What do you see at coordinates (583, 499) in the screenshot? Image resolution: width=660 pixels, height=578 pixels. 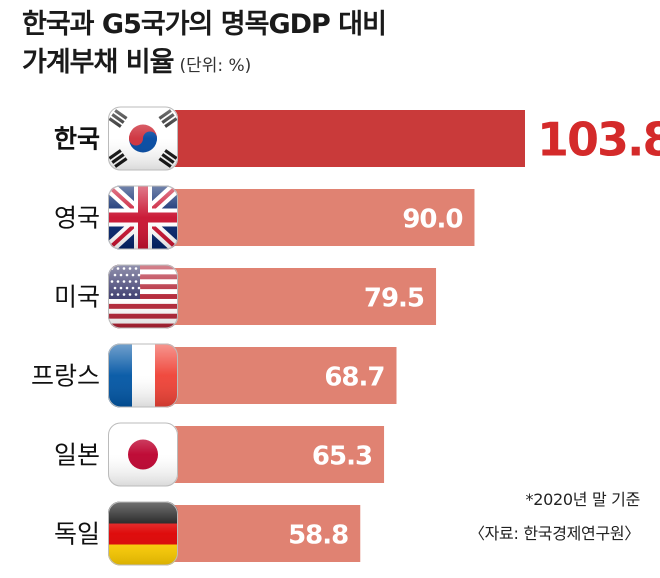 I see `footnote: *2020년 말 기준` at bounding box center [583, 499].